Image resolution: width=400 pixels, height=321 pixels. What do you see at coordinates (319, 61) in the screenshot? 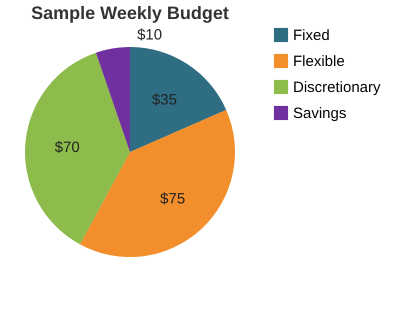
I see `legend-label: Flexible` at bounding box center [319, 61].